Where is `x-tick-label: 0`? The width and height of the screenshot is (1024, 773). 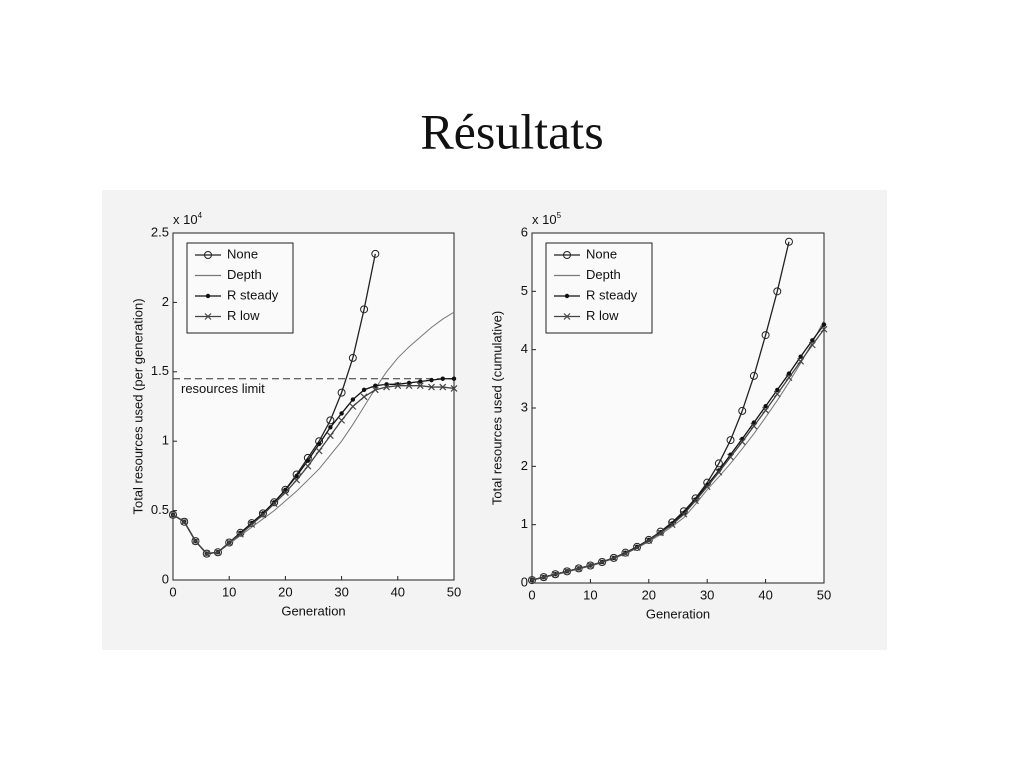
x-tick-label: 0 is located at coordinates (531, 594).